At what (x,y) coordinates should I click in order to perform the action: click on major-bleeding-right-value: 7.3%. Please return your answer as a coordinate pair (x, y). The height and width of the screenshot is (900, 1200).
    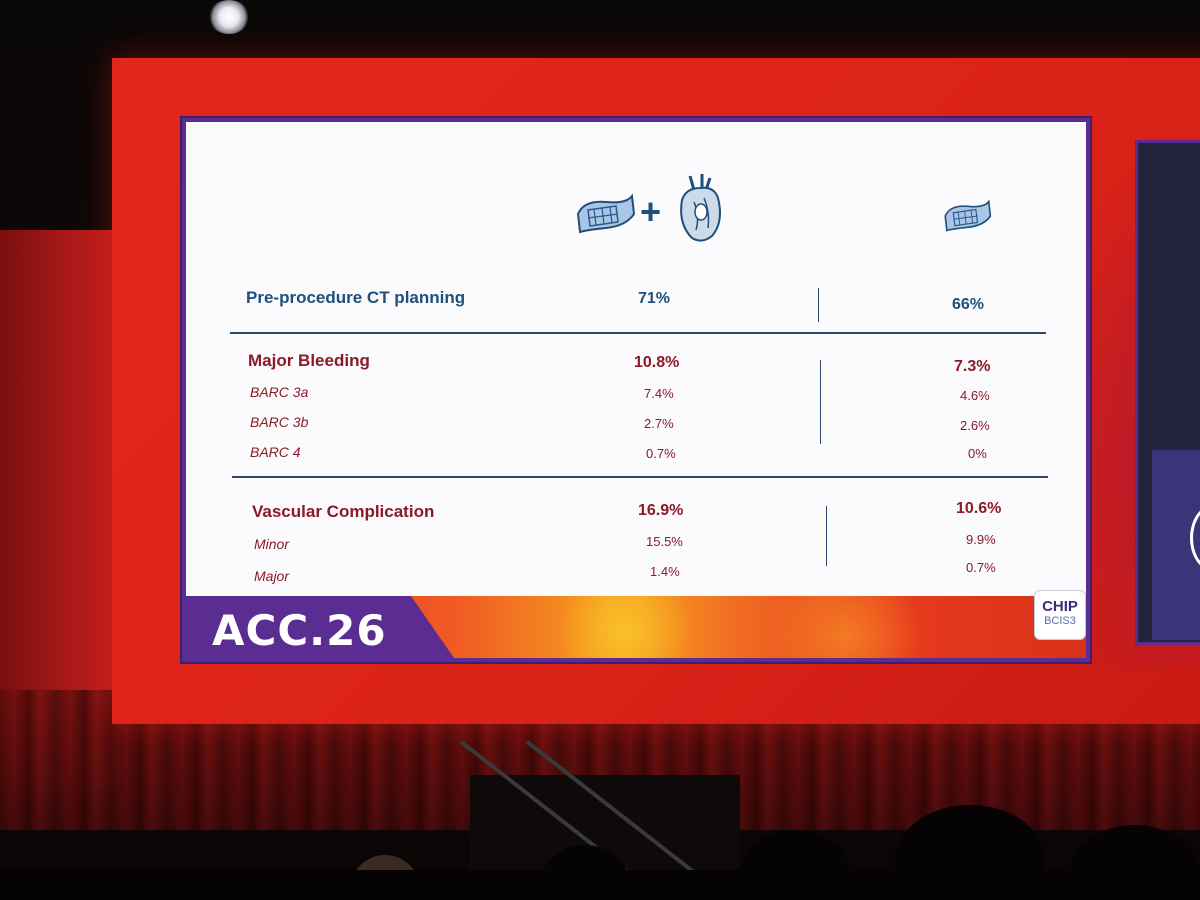
    Looking at the image, I should click on (972, 366).